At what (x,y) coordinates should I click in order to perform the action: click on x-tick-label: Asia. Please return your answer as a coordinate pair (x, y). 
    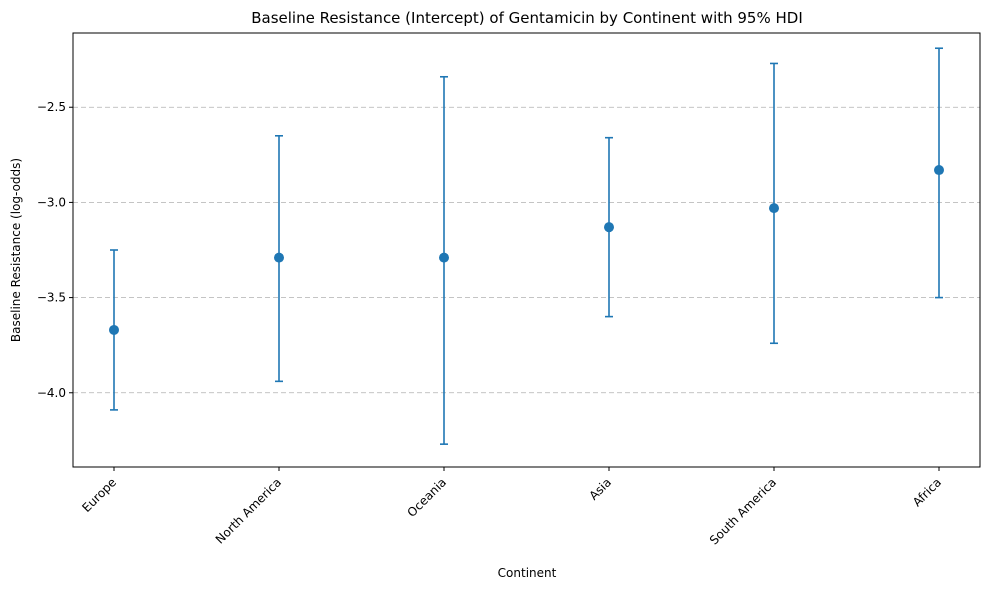
    Looking at the image, I should click on (600, 489).